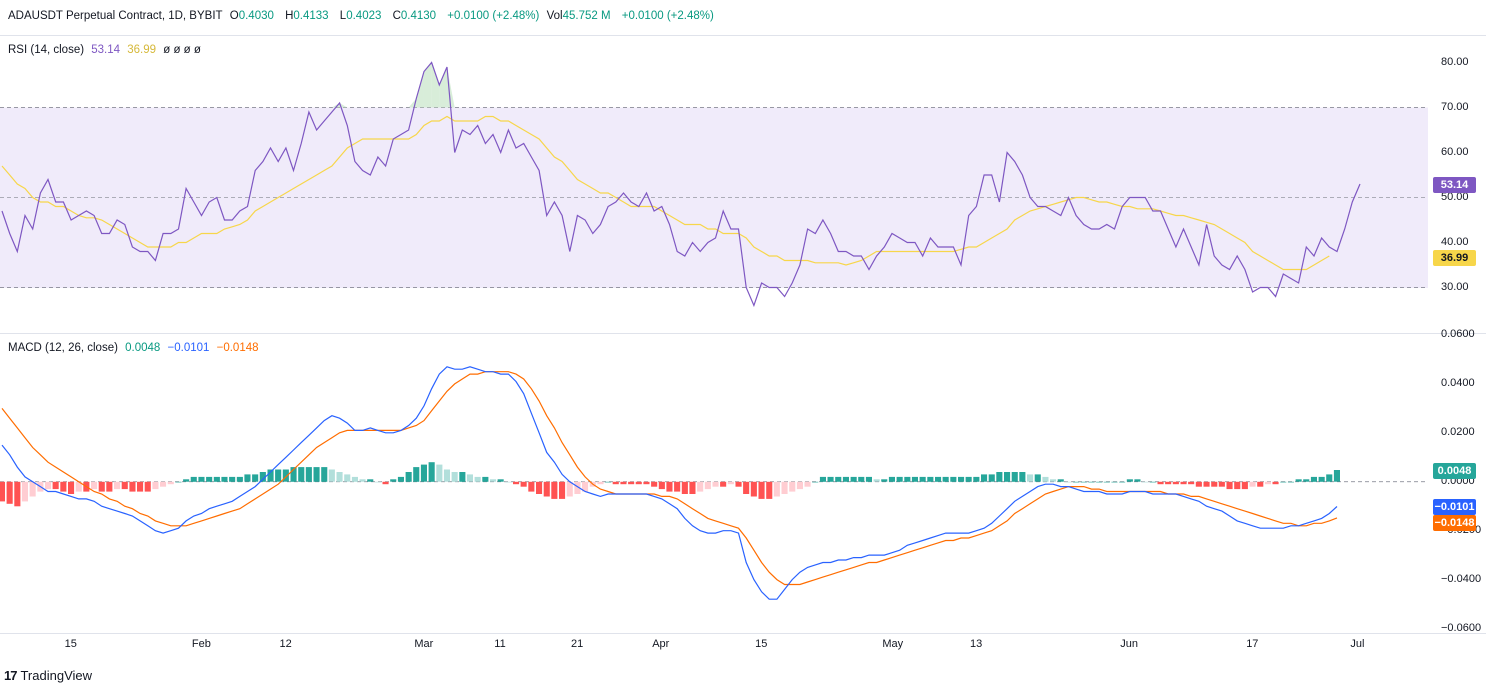  Describe the element at coordinates (289, 16) in the screenshot. I see `high-label: H` at that location.